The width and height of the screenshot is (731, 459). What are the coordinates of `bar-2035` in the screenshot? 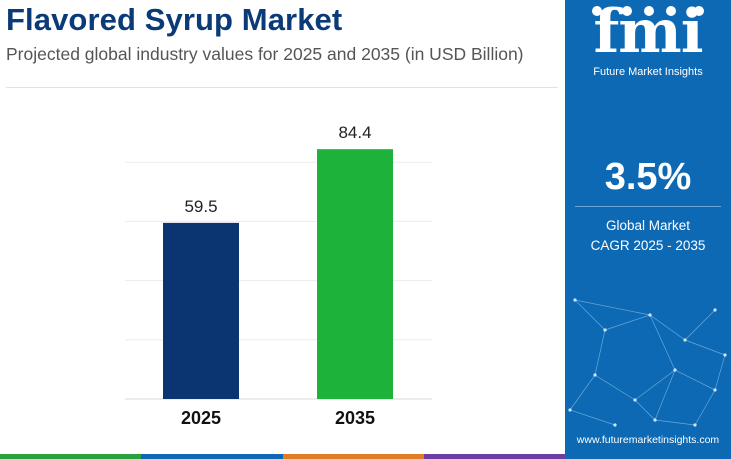 It's located at (355, 274).